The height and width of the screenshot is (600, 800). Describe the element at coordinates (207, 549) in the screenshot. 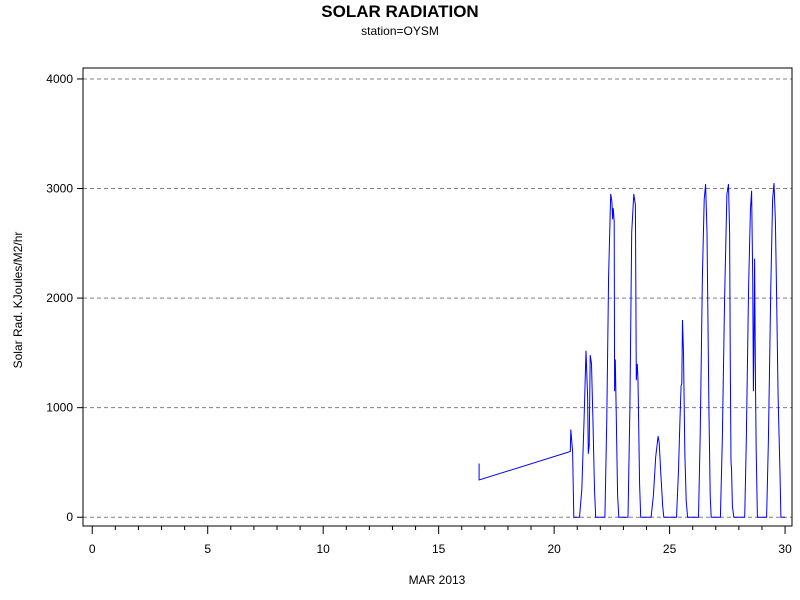

I see `x-tick-label-5: 5` at that location.